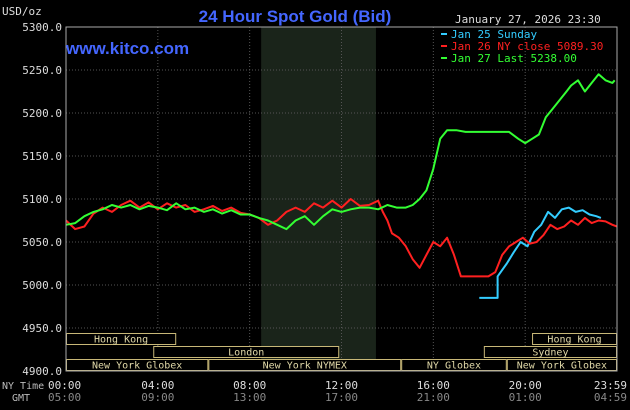 This screenshot has width=630, height=410. What do you see at coordinates (527, 46) in the screenshot?
I see `legend-label: Jan 26 NY close 5089.30` at bounding box center [527, 46].